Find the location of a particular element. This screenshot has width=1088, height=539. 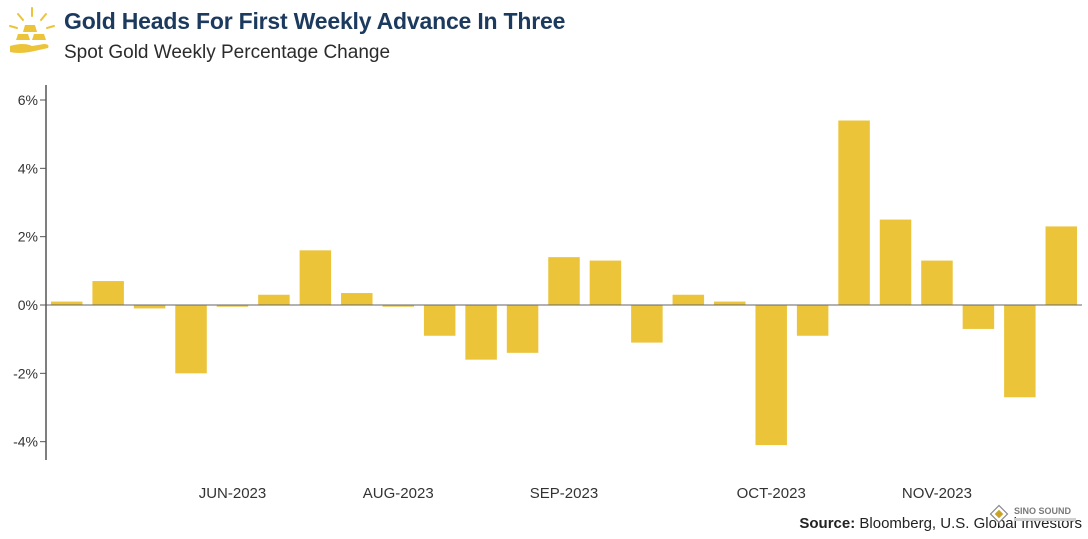

x-tick-label: NOV-2023 is located at coordinates (937, 492).